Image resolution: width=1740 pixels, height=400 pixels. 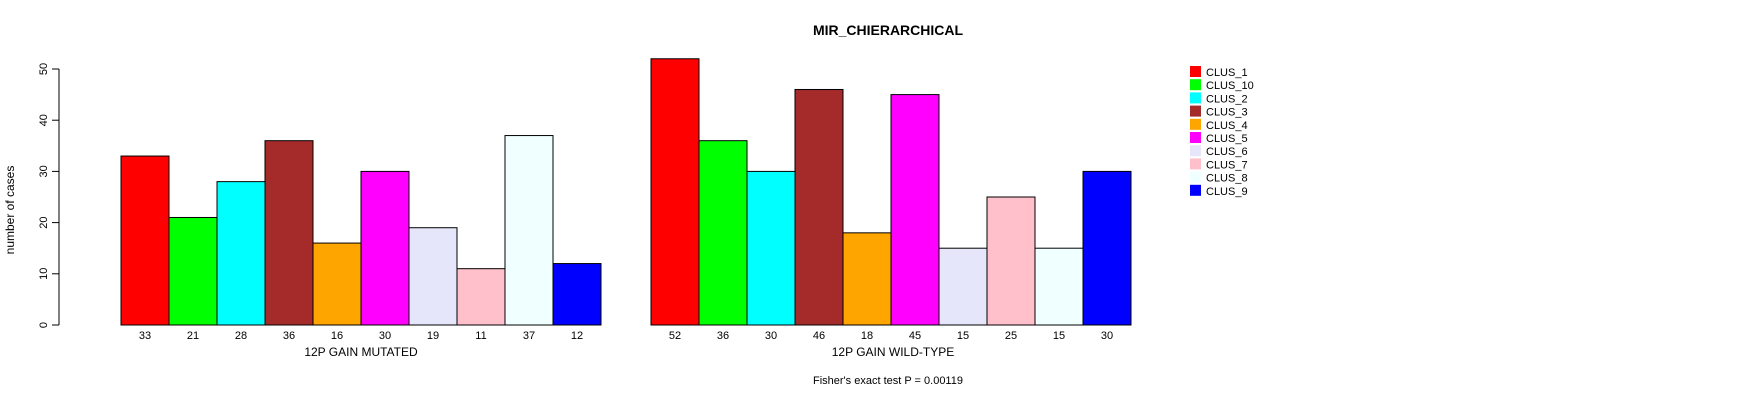 I want to click on legend-label: CLUS_2, so click(x=1227, y=99).